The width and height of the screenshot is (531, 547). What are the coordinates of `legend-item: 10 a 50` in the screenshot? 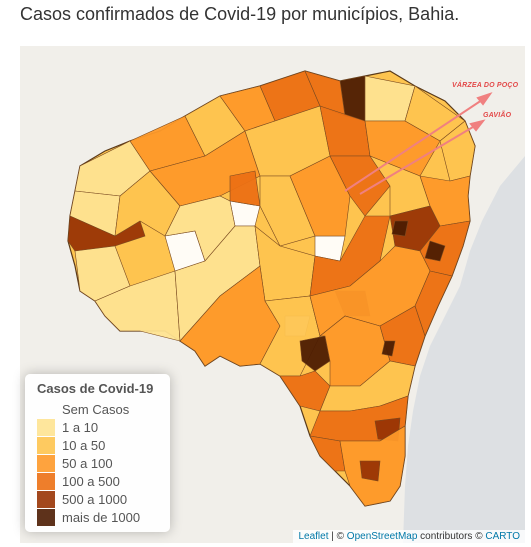 It's located at (98, 445).